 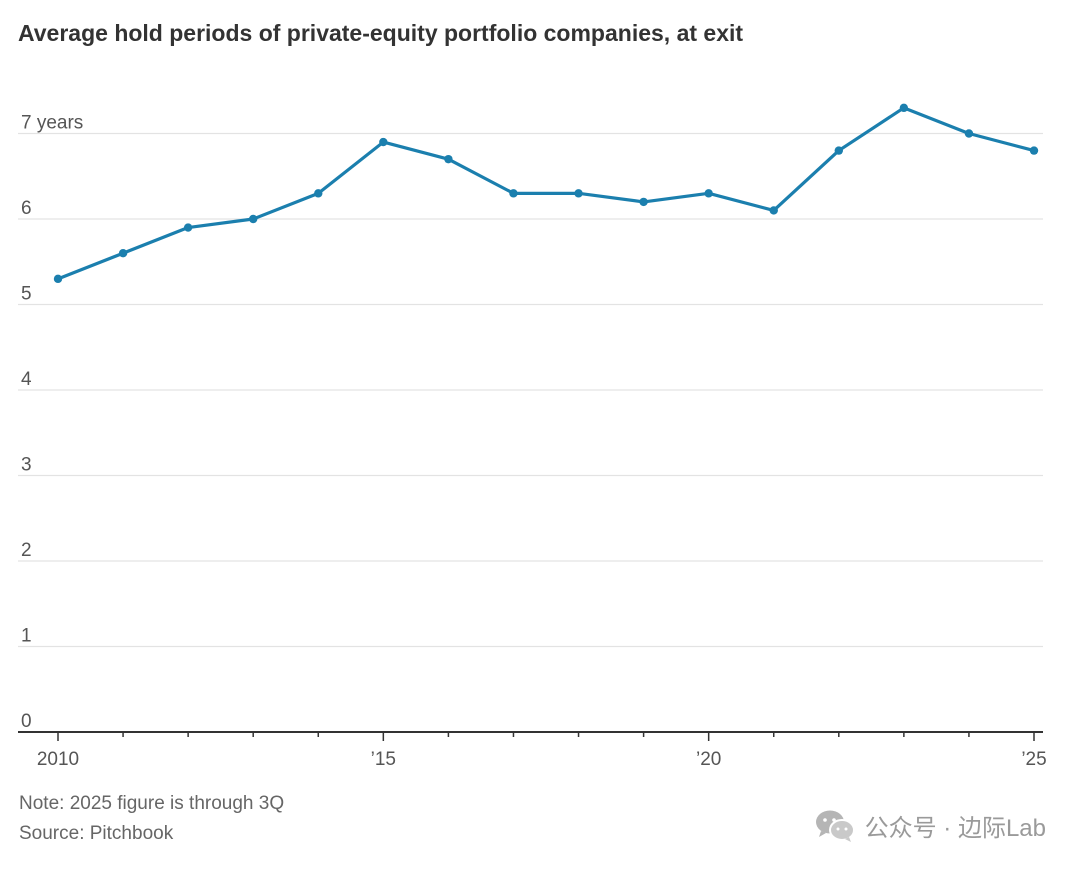 What do you see at coordinates (26, 550) in the screenshot?
I see `y-tick-label: 2` at bounding box center [26, 550].